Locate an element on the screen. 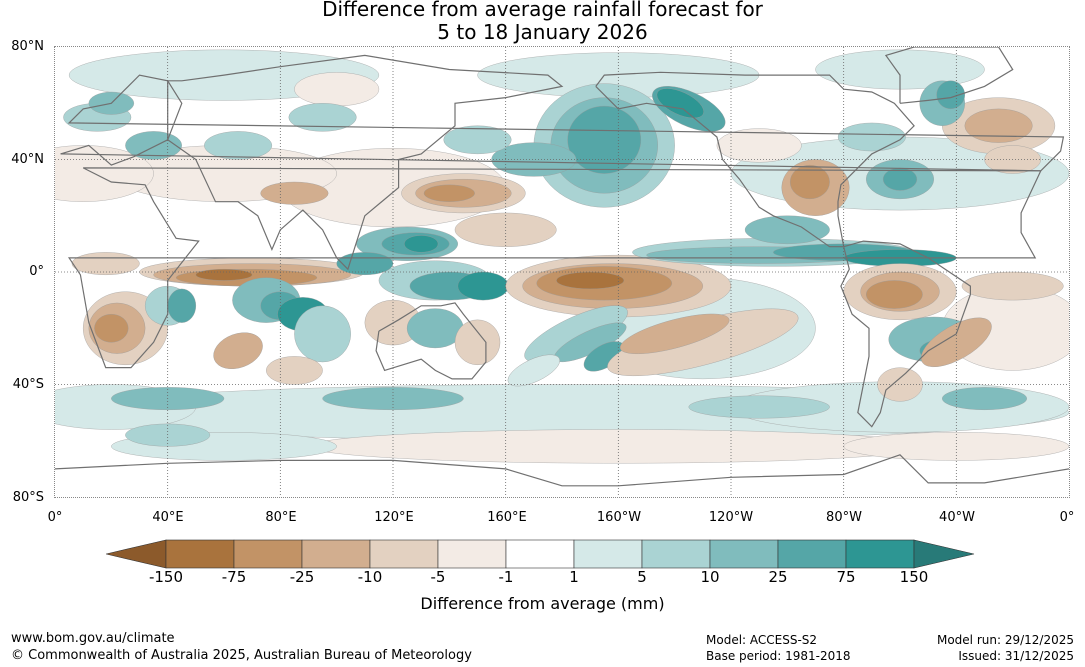 This screenshot has width=1085, height=667. colorbar-tick-label: 25 is located at coordinates (778, 577).